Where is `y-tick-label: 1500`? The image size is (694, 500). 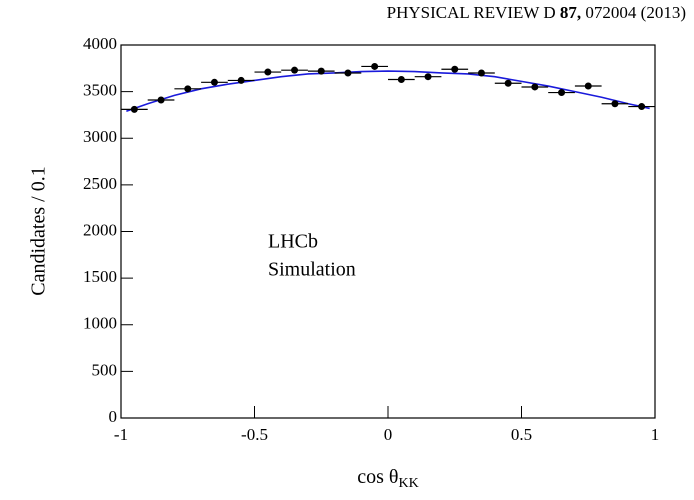 y-tick-label: 1500 is located at coordinates (100, 276).